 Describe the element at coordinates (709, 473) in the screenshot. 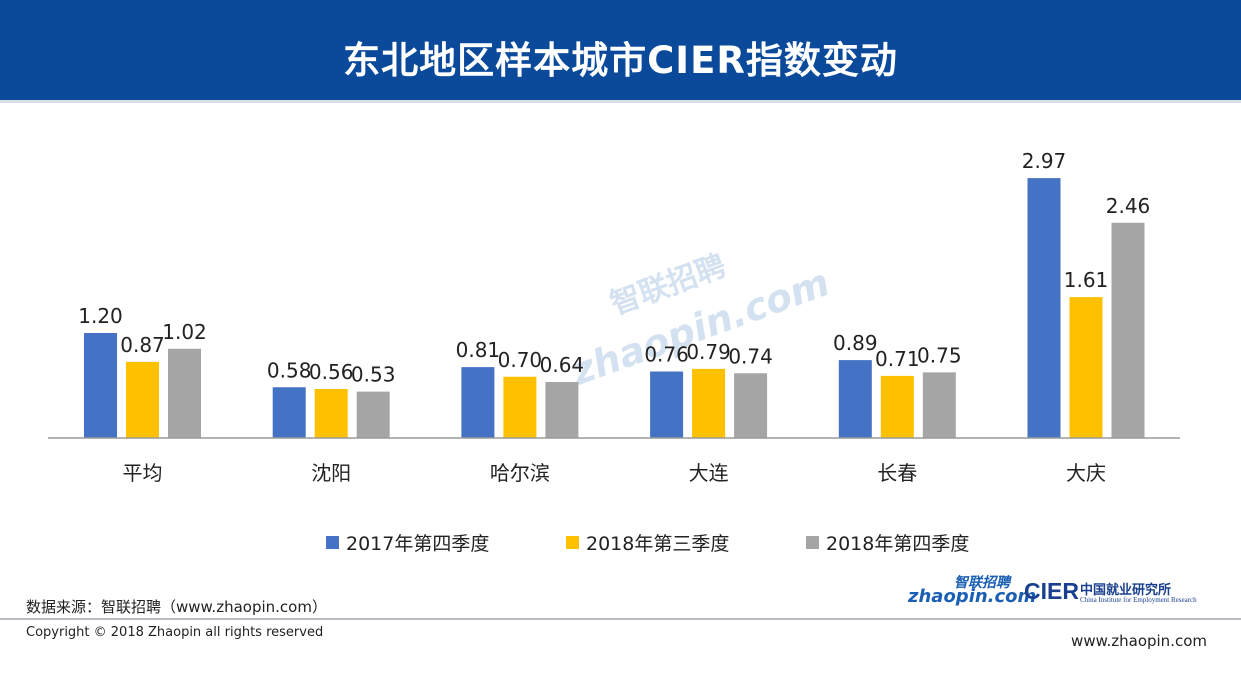

I see `x-tick-label: 大连` at that location.